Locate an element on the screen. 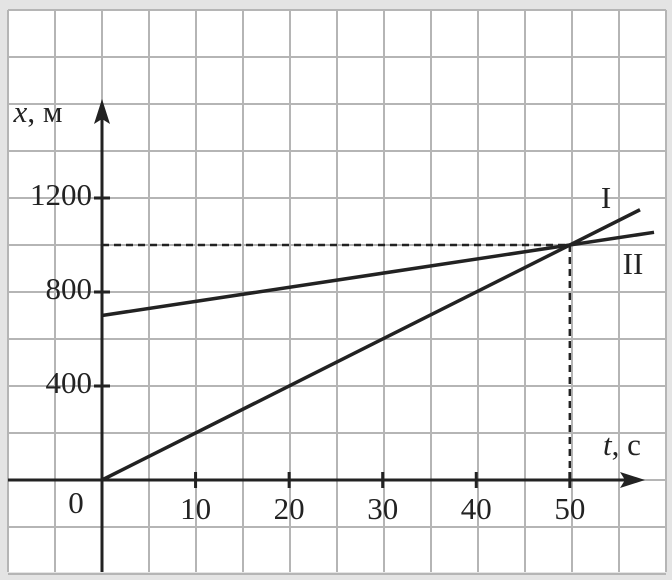 Image resolution: width=672 pixels, height=580 pixels. y-axis-label: x, м is located at coordinates (38, 111).